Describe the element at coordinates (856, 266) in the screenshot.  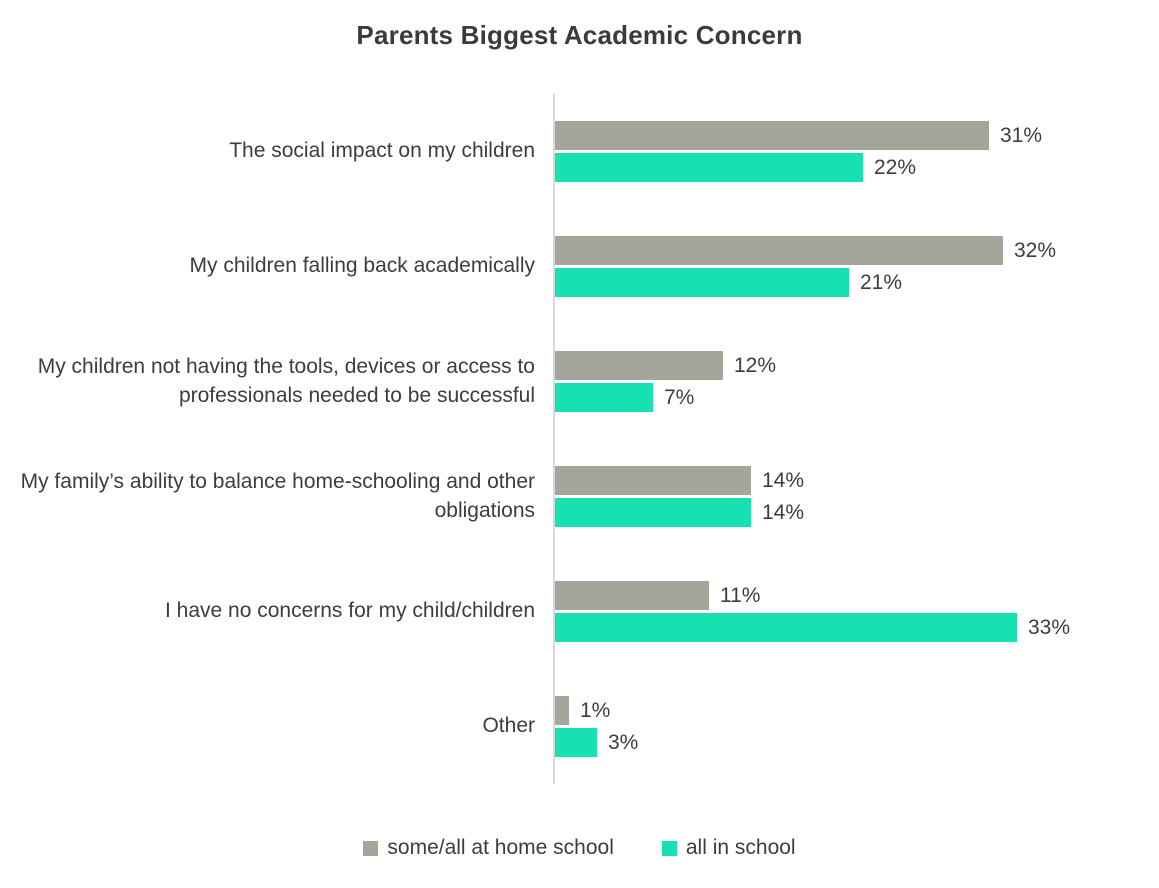
I see `bar-group: 32% 21%` at that location.